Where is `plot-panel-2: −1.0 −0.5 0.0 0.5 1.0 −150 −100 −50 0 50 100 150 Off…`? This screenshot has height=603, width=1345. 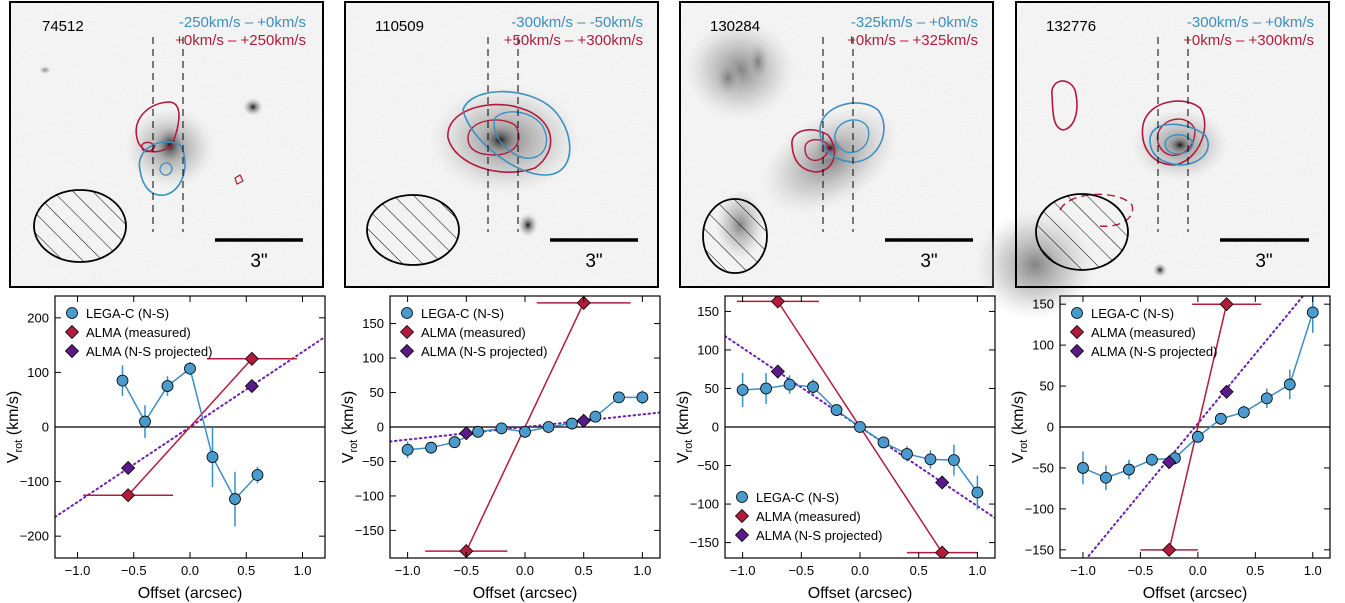 plot-panel-2: −1.0 −0.5 0.0 0.5 1.0 −150 −100 −50 0 50 100 150 Off… is located at coordinates (500, 448).